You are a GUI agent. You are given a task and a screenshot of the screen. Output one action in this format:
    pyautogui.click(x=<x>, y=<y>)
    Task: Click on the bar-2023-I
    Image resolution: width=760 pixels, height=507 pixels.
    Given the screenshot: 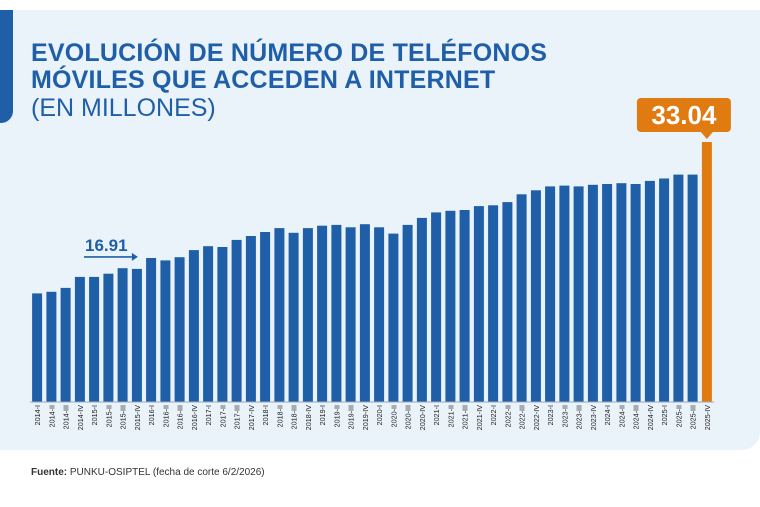 What is the action you would take?
    pyautogui.click(x=550, y=294)
    